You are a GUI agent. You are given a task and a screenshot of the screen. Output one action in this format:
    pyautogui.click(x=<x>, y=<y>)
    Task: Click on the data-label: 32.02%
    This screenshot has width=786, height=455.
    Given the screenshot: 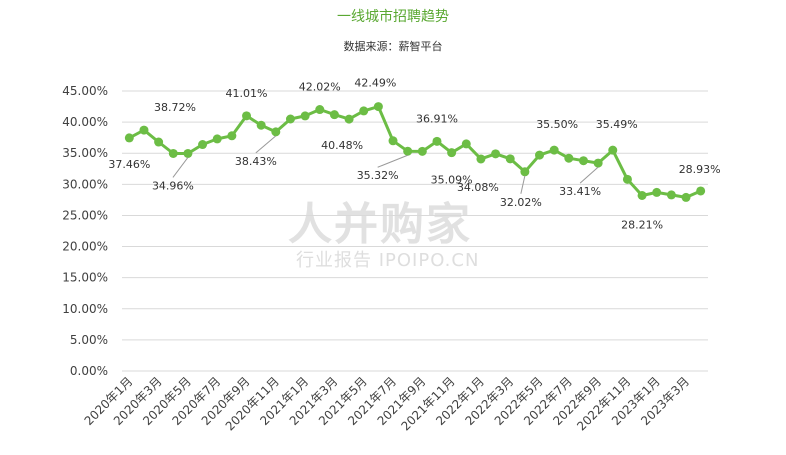 What is the action you would take?
    pyautogui.click(x=521, y=202)
    